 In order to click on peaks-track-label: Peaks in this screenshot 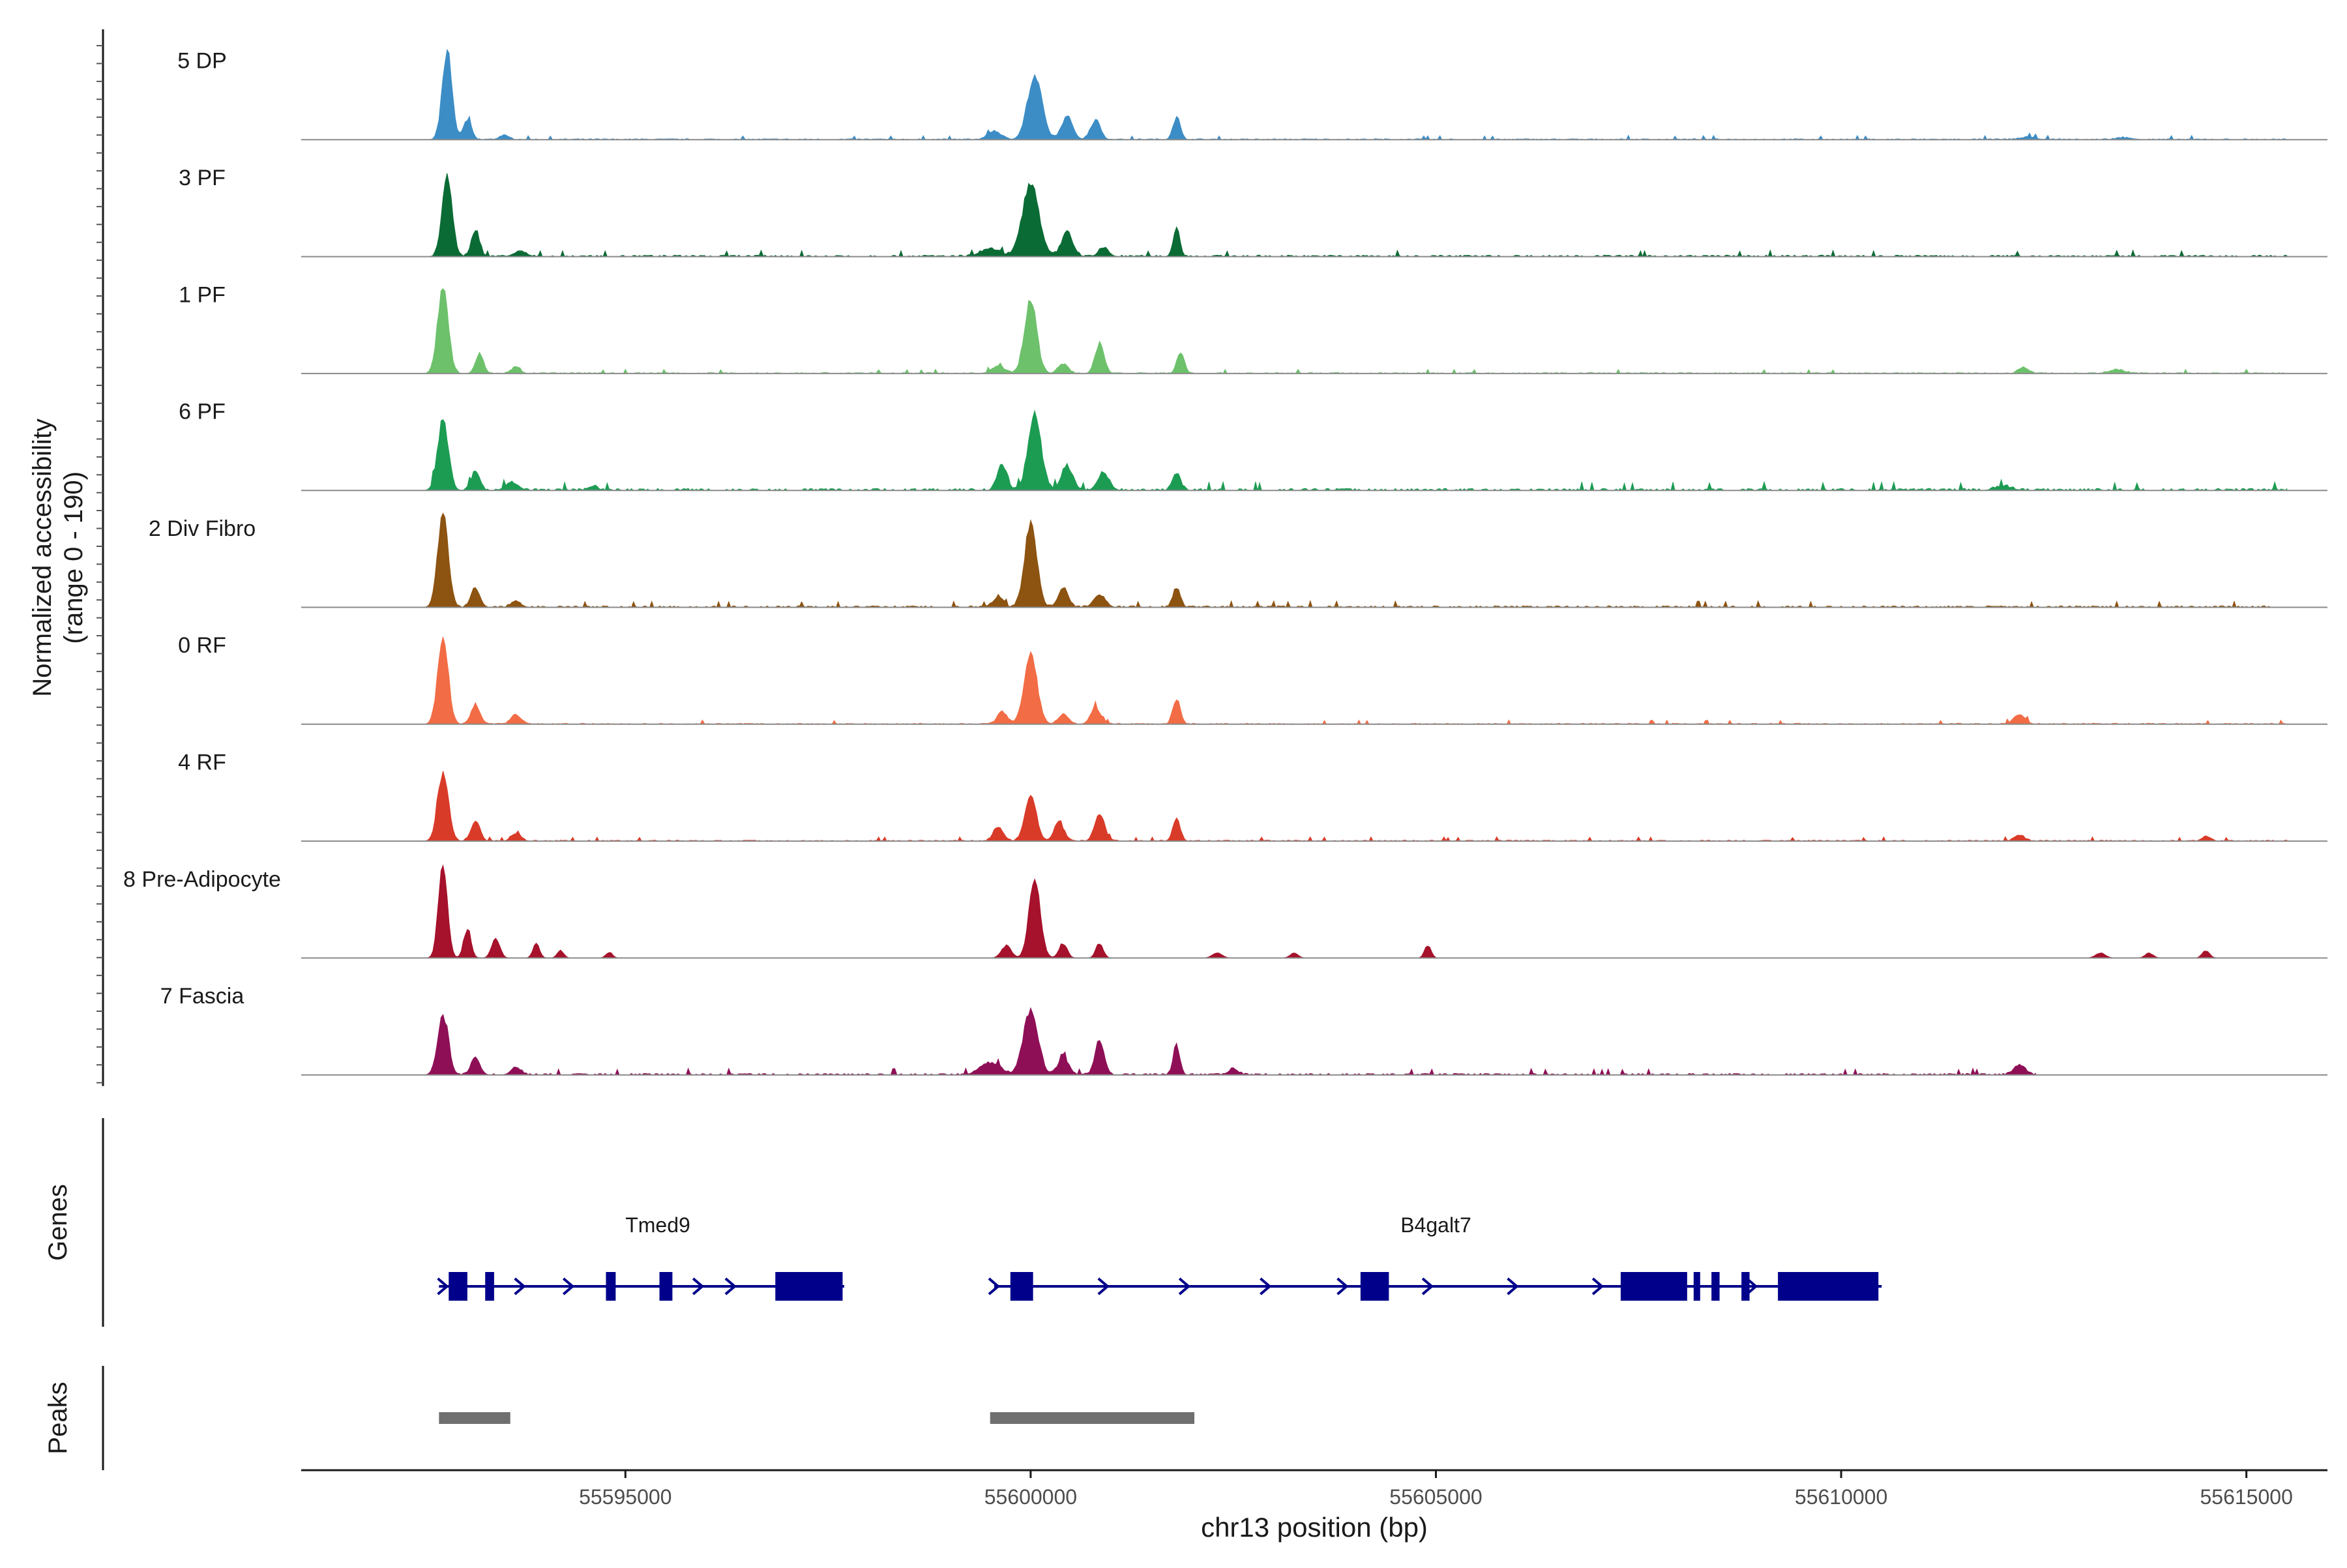, I will do `click(58, 1418)`.